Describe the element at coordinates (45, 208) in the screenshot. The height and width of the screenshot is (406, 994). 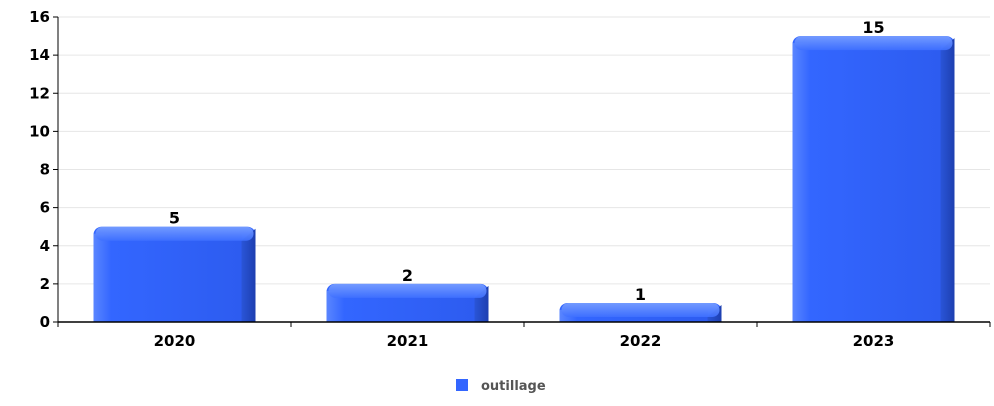
I see `y-tick-label: 6` at that location.